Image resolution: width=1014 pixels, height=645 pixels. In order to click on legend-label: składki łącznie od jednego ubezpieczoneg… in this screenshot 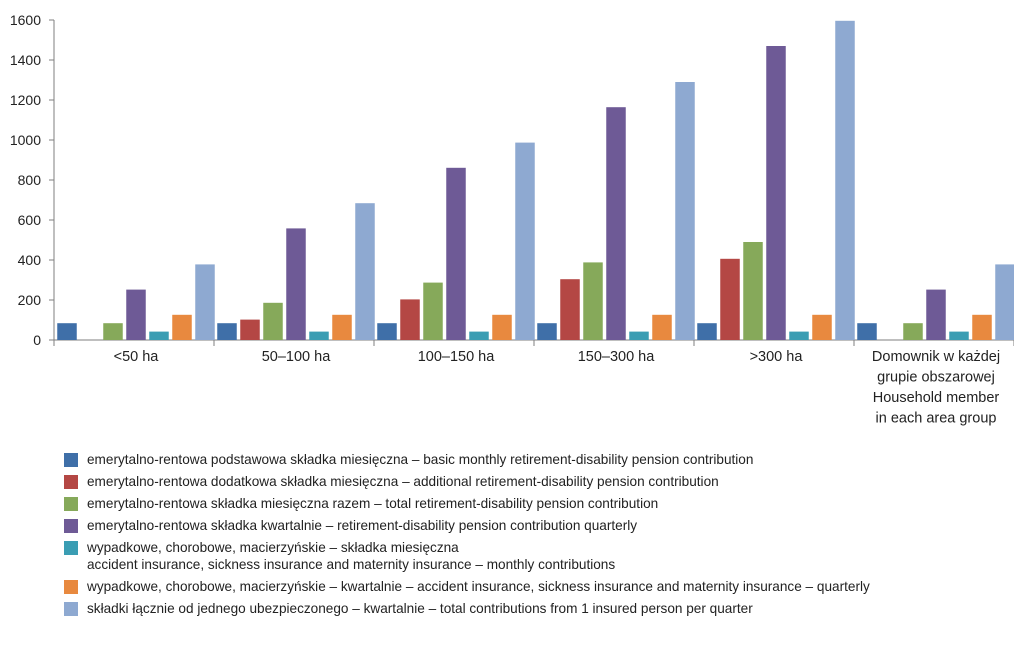, I will do `click(420, 608)`.